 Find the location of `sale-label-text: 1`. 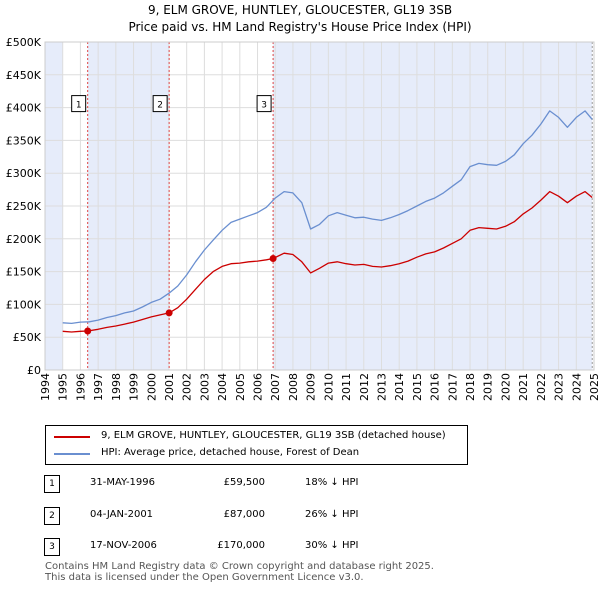

sale-label-text: 1 is located at coordinates (79, 106).